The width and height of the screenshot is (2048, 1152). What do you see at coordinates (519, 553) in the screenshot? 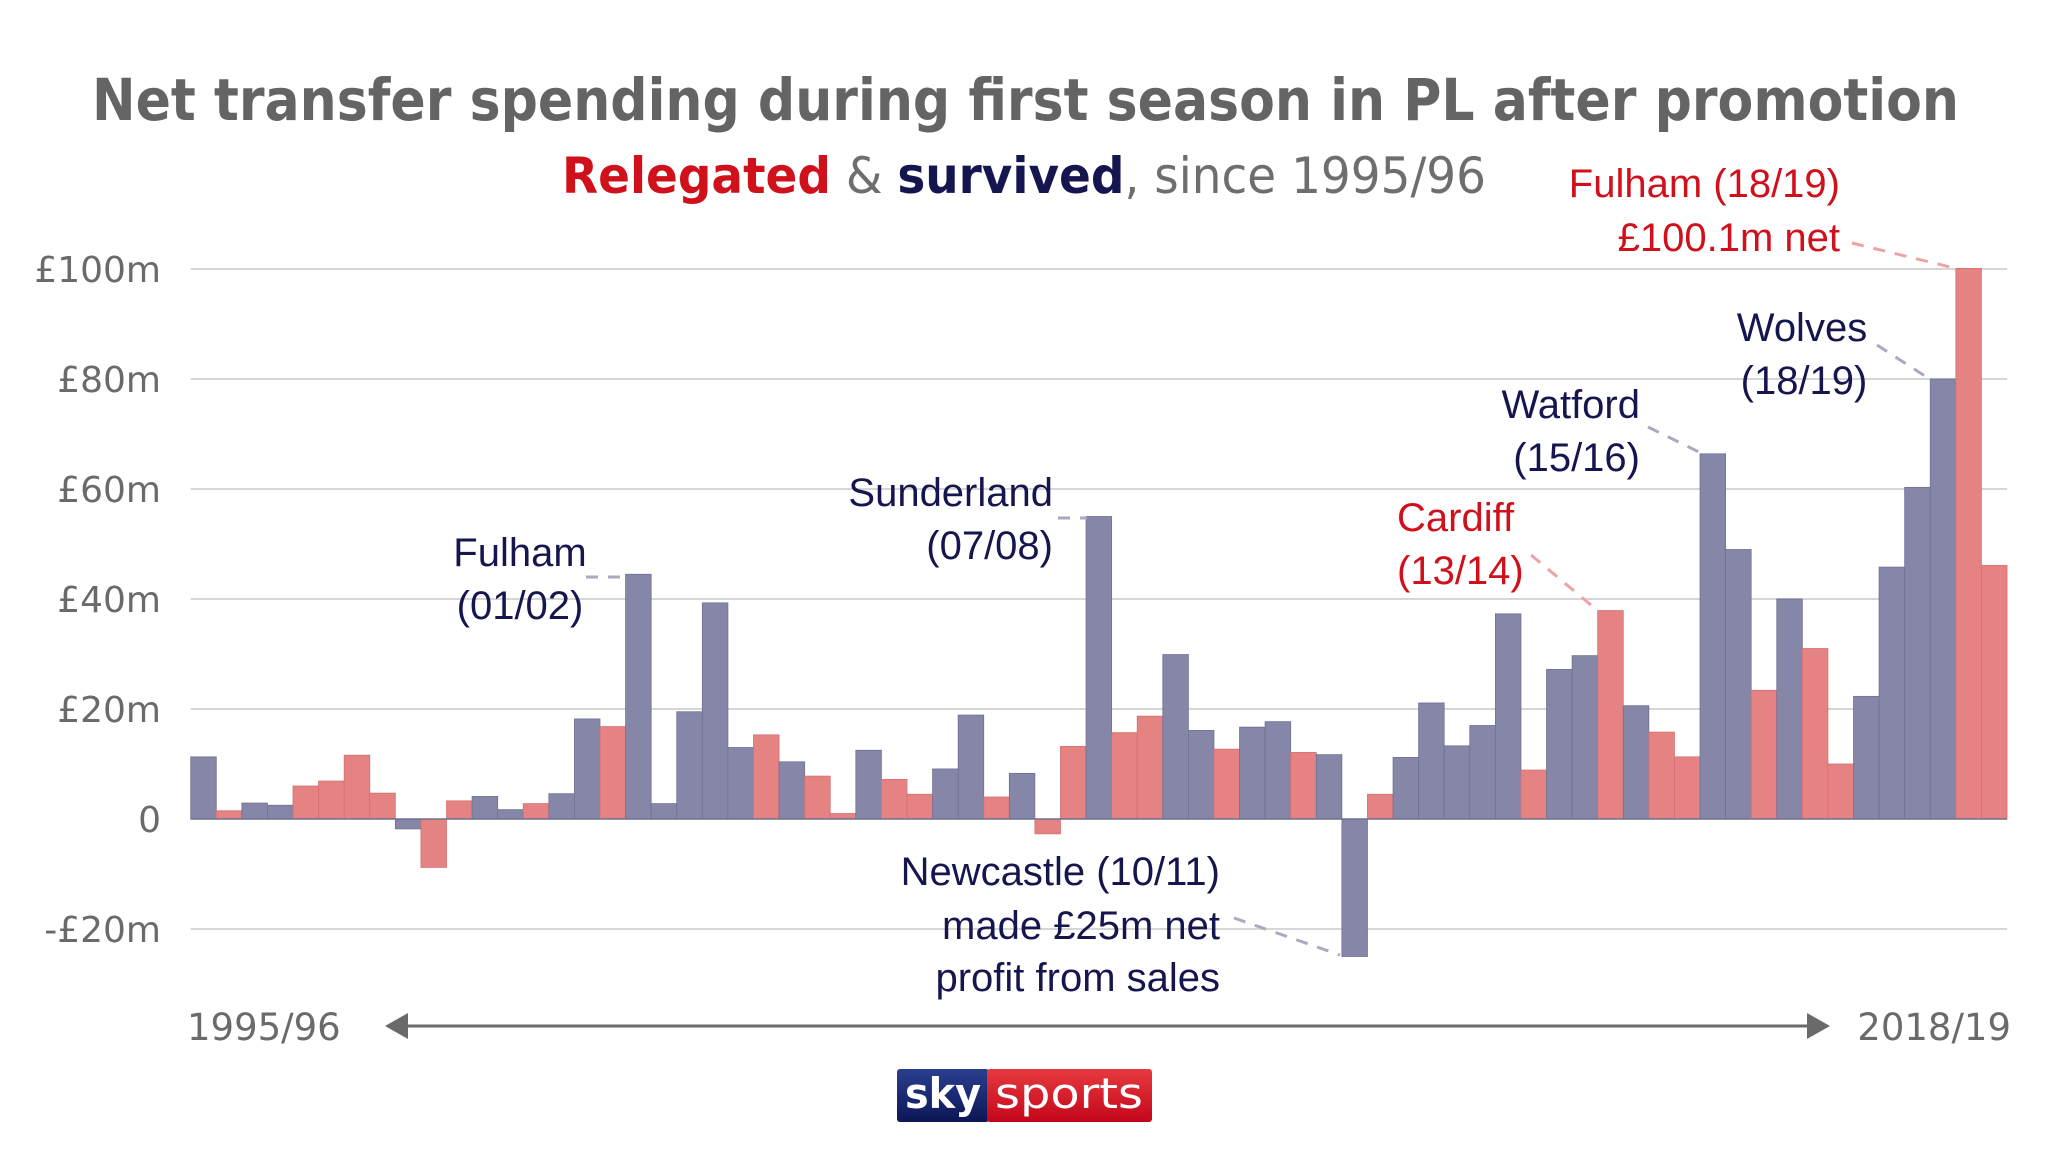
I see `annotation-line: Fulham` at bounding box center [519, 553].